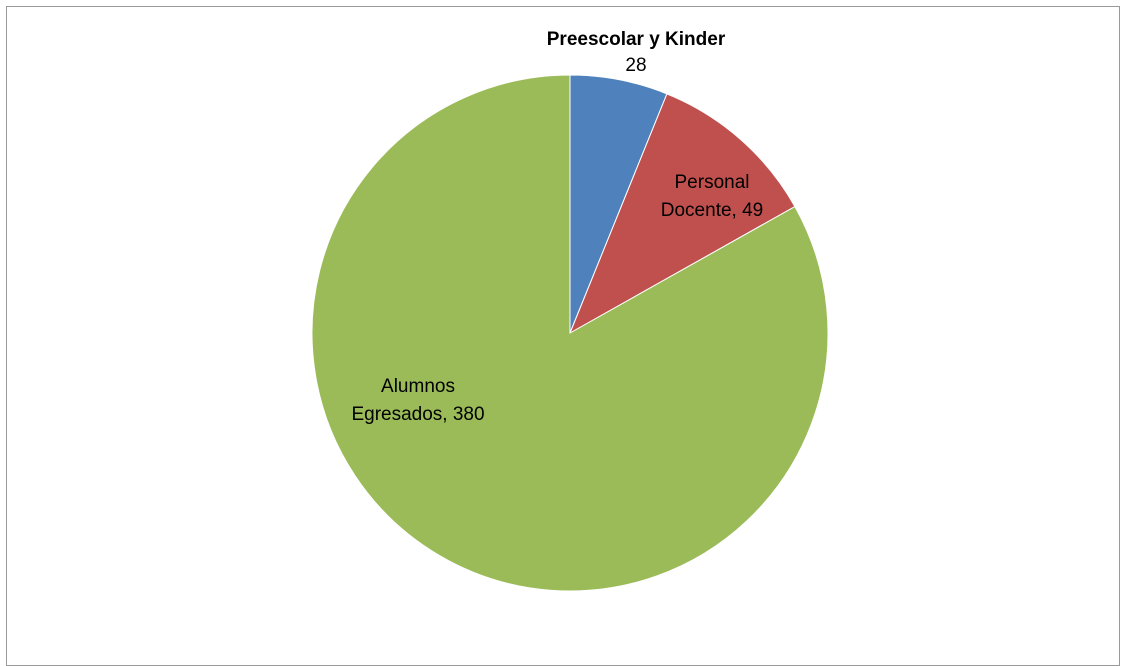  Describe the element at coordinates (636, 52) in the screenshot. I see `slice-label-preescolar-y-kinder: Preescolar y Kinder 28` at that location.